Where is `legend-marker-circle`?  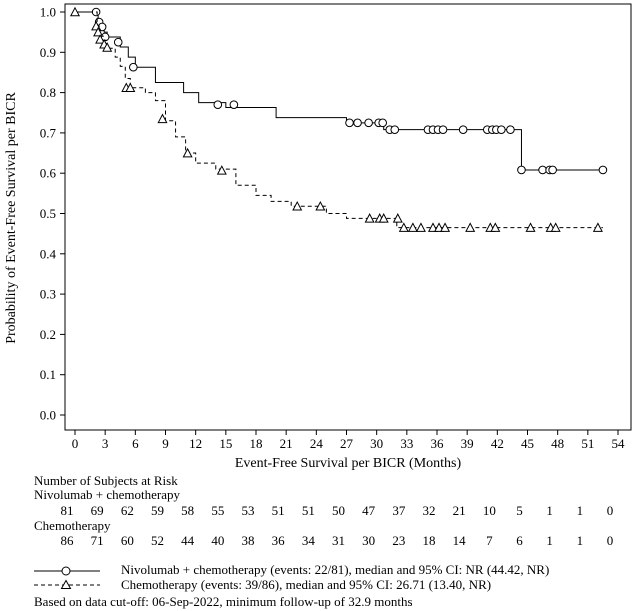
legend-marker-circle is located at coordinates (66, 571).